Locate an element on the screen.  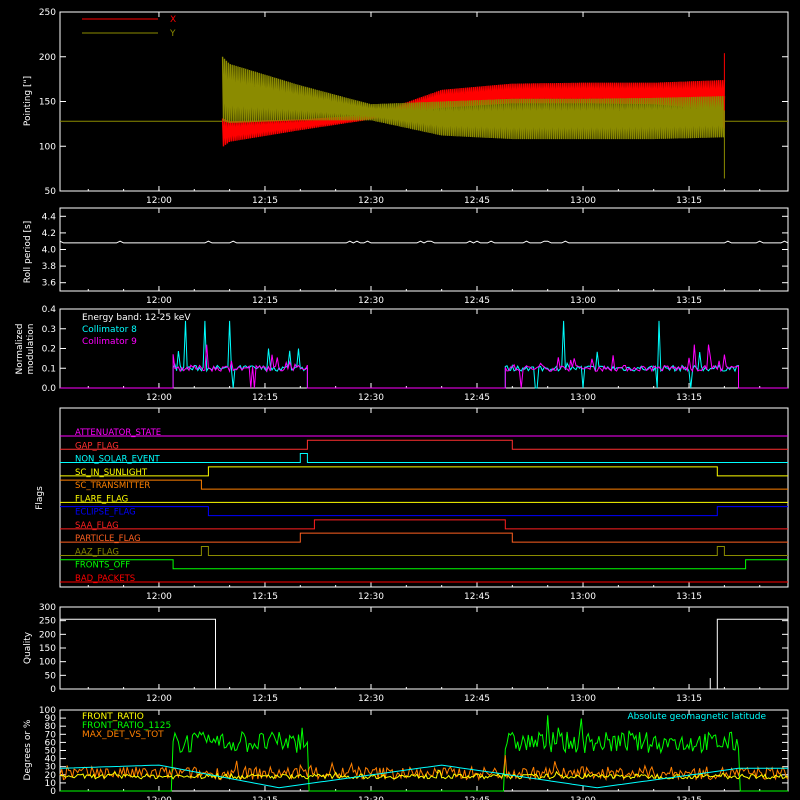
legend-max-det: MAX_DET_VS_TOT is located at coordinates (123, 735).